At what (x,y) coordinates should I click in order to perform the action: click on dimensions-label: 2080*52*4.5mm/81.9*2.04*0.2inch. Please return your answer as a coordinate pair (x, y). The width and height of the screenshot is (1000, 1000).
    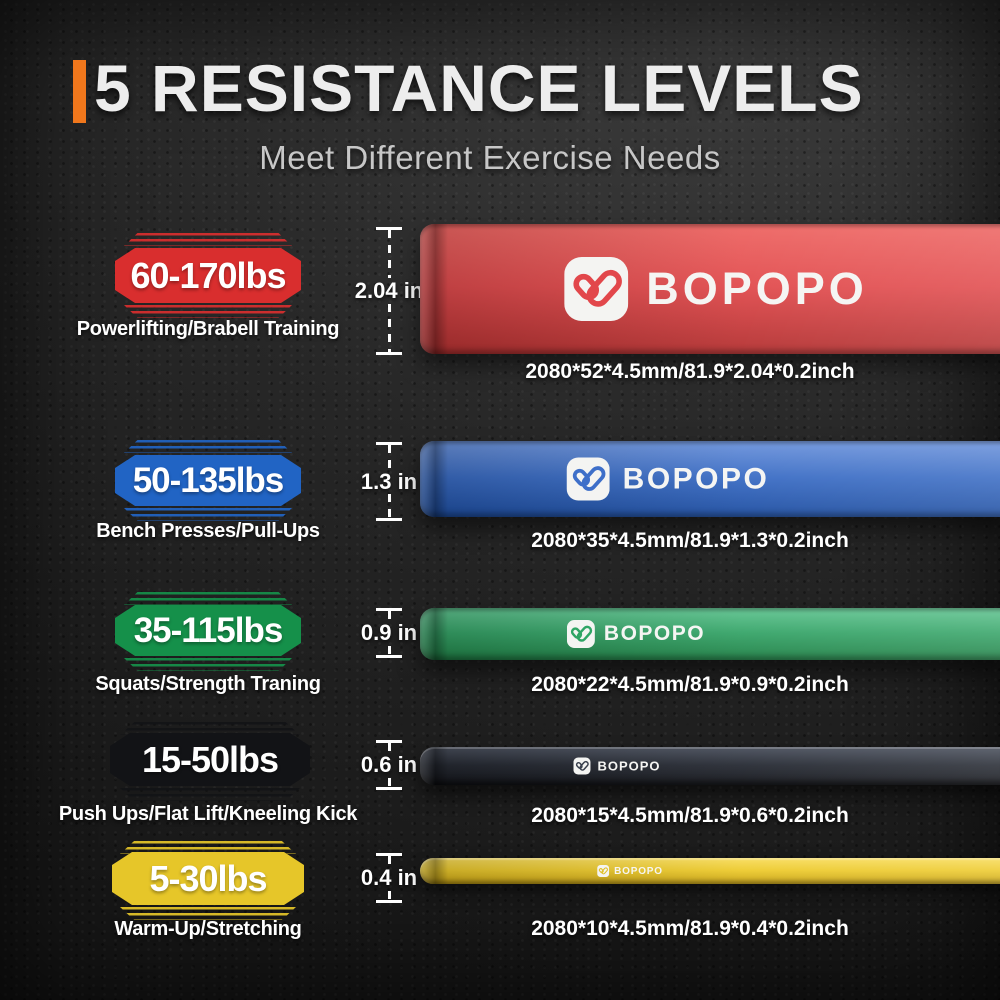
    Looking at the image, I should click on (690, 371).